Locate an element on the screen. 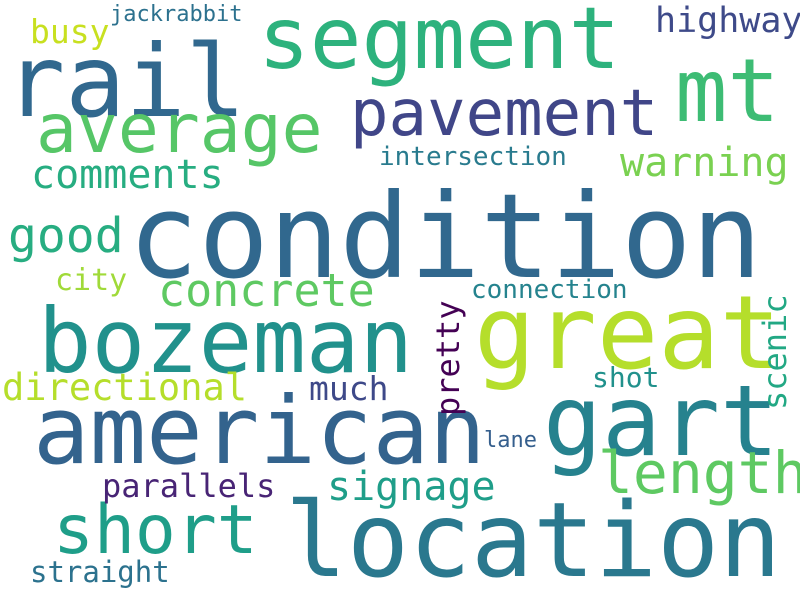  word-intersection: intersection is located at coordinates (473, 157).